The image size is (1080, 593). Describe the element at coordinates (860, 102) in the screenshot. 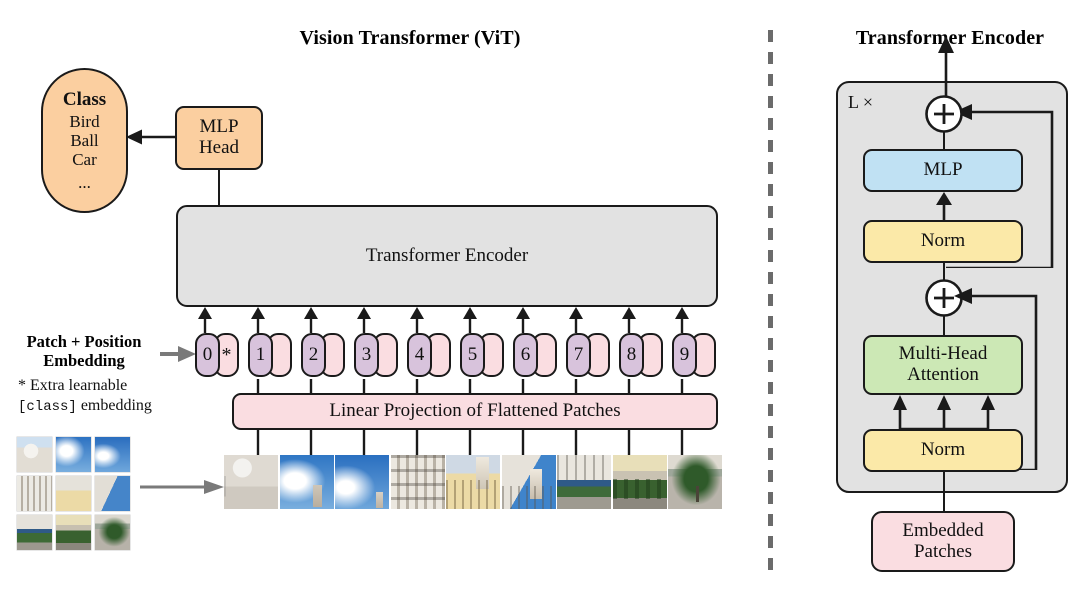

I see `layer-repeat-label: L ×` at that location.